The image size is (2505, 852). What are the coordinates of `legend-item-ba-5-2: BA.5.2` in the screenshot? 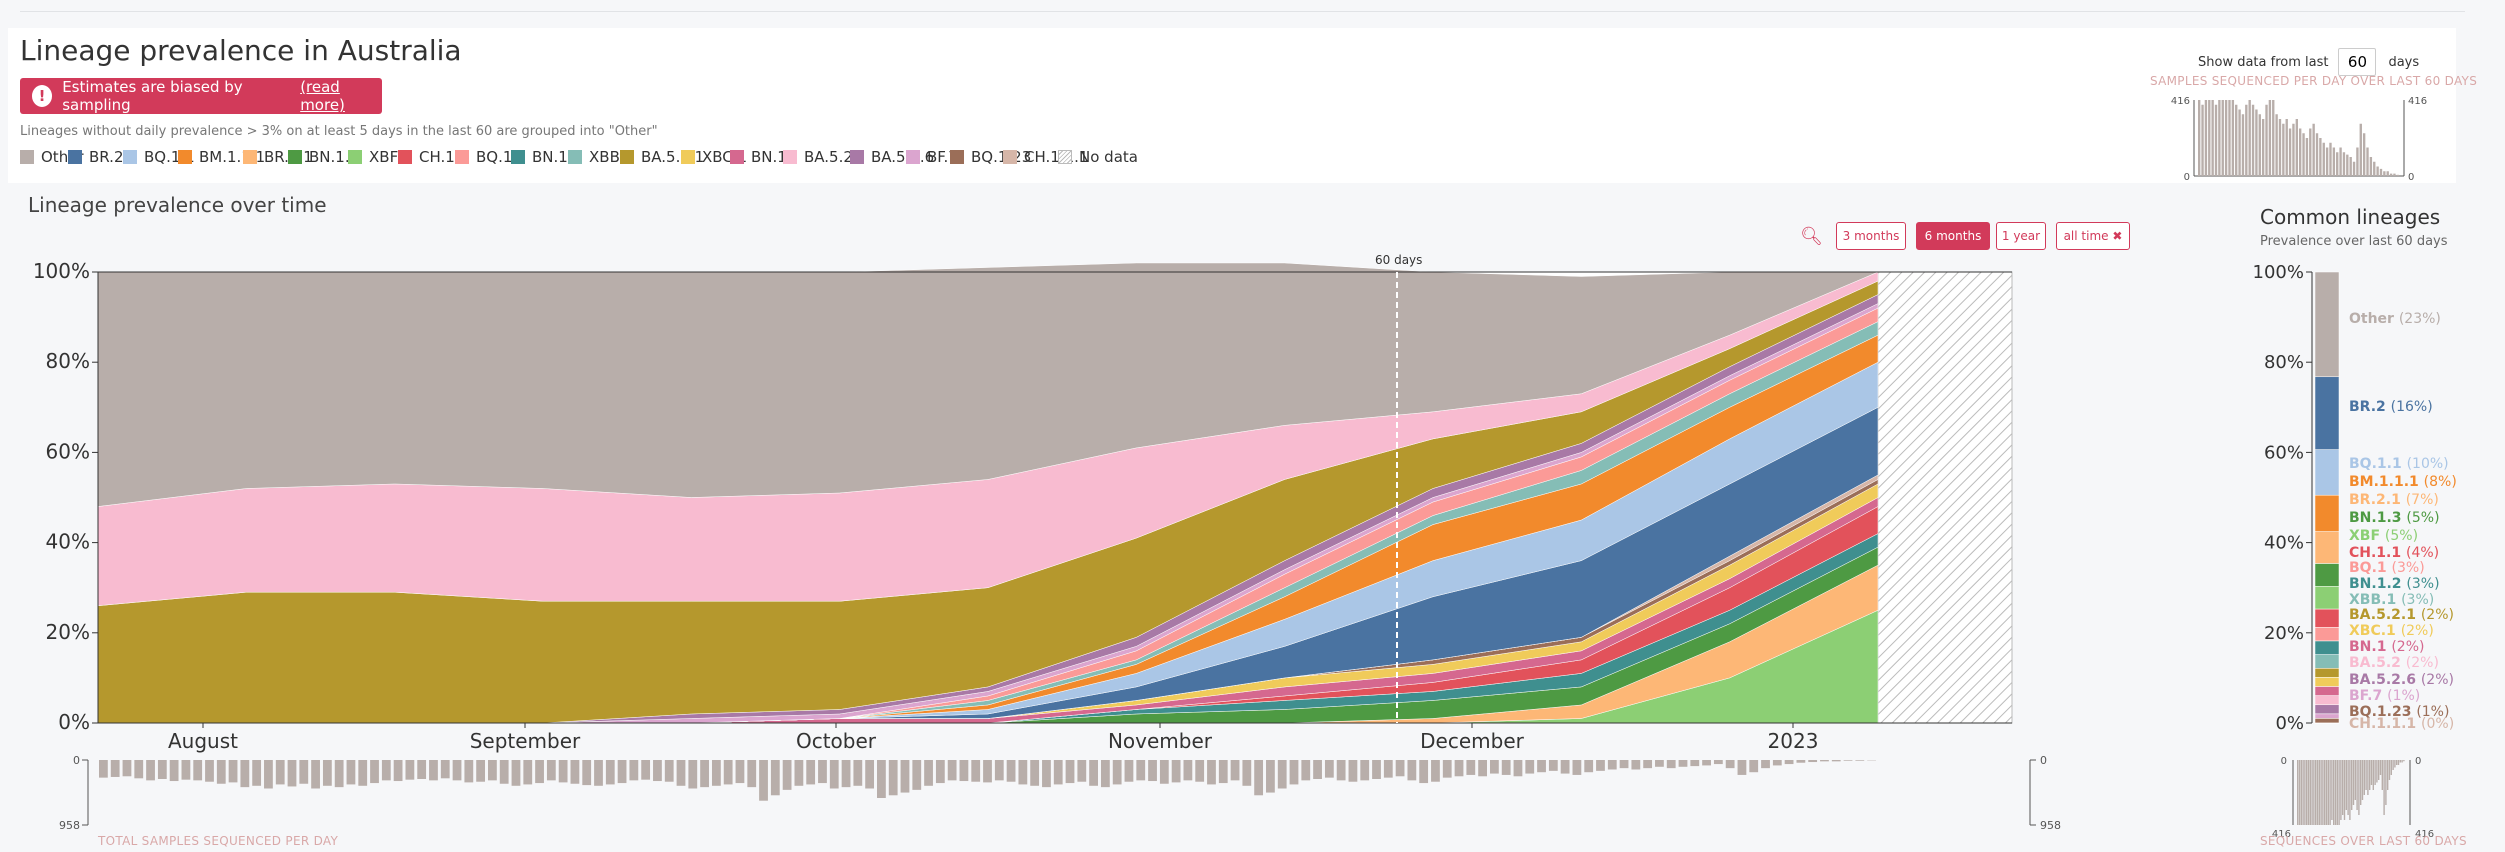 It's located at (818, 157).